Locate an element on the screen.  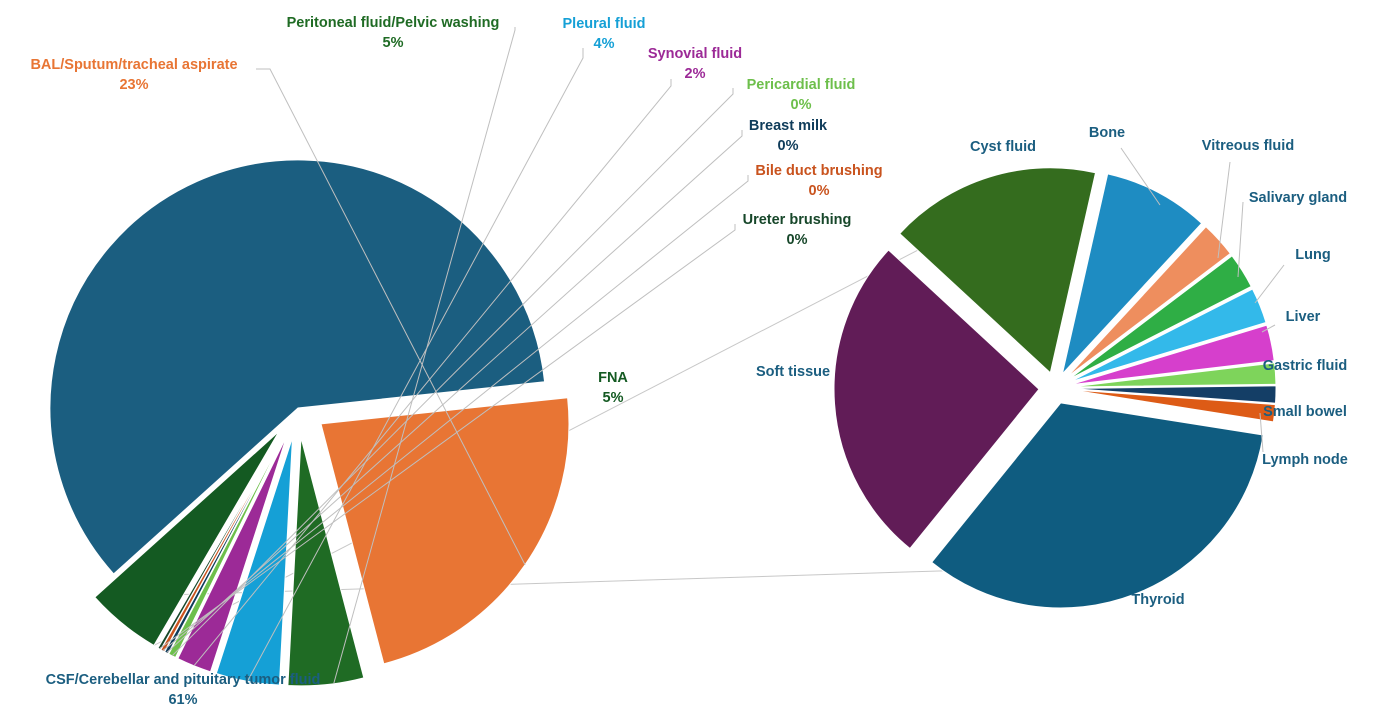
label-fna: FNA 5% is located at coordinates (613, 388).